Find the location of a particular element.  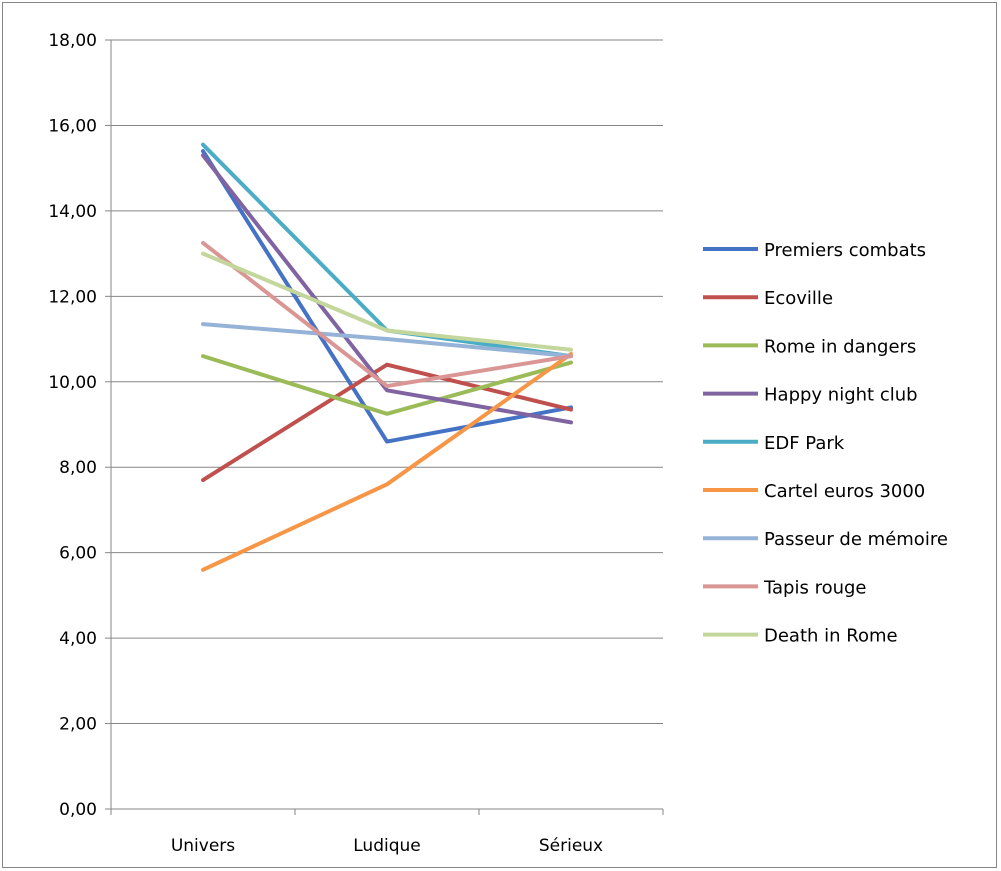

legend-label: Death in Rome is located at coordinates (831, 636).